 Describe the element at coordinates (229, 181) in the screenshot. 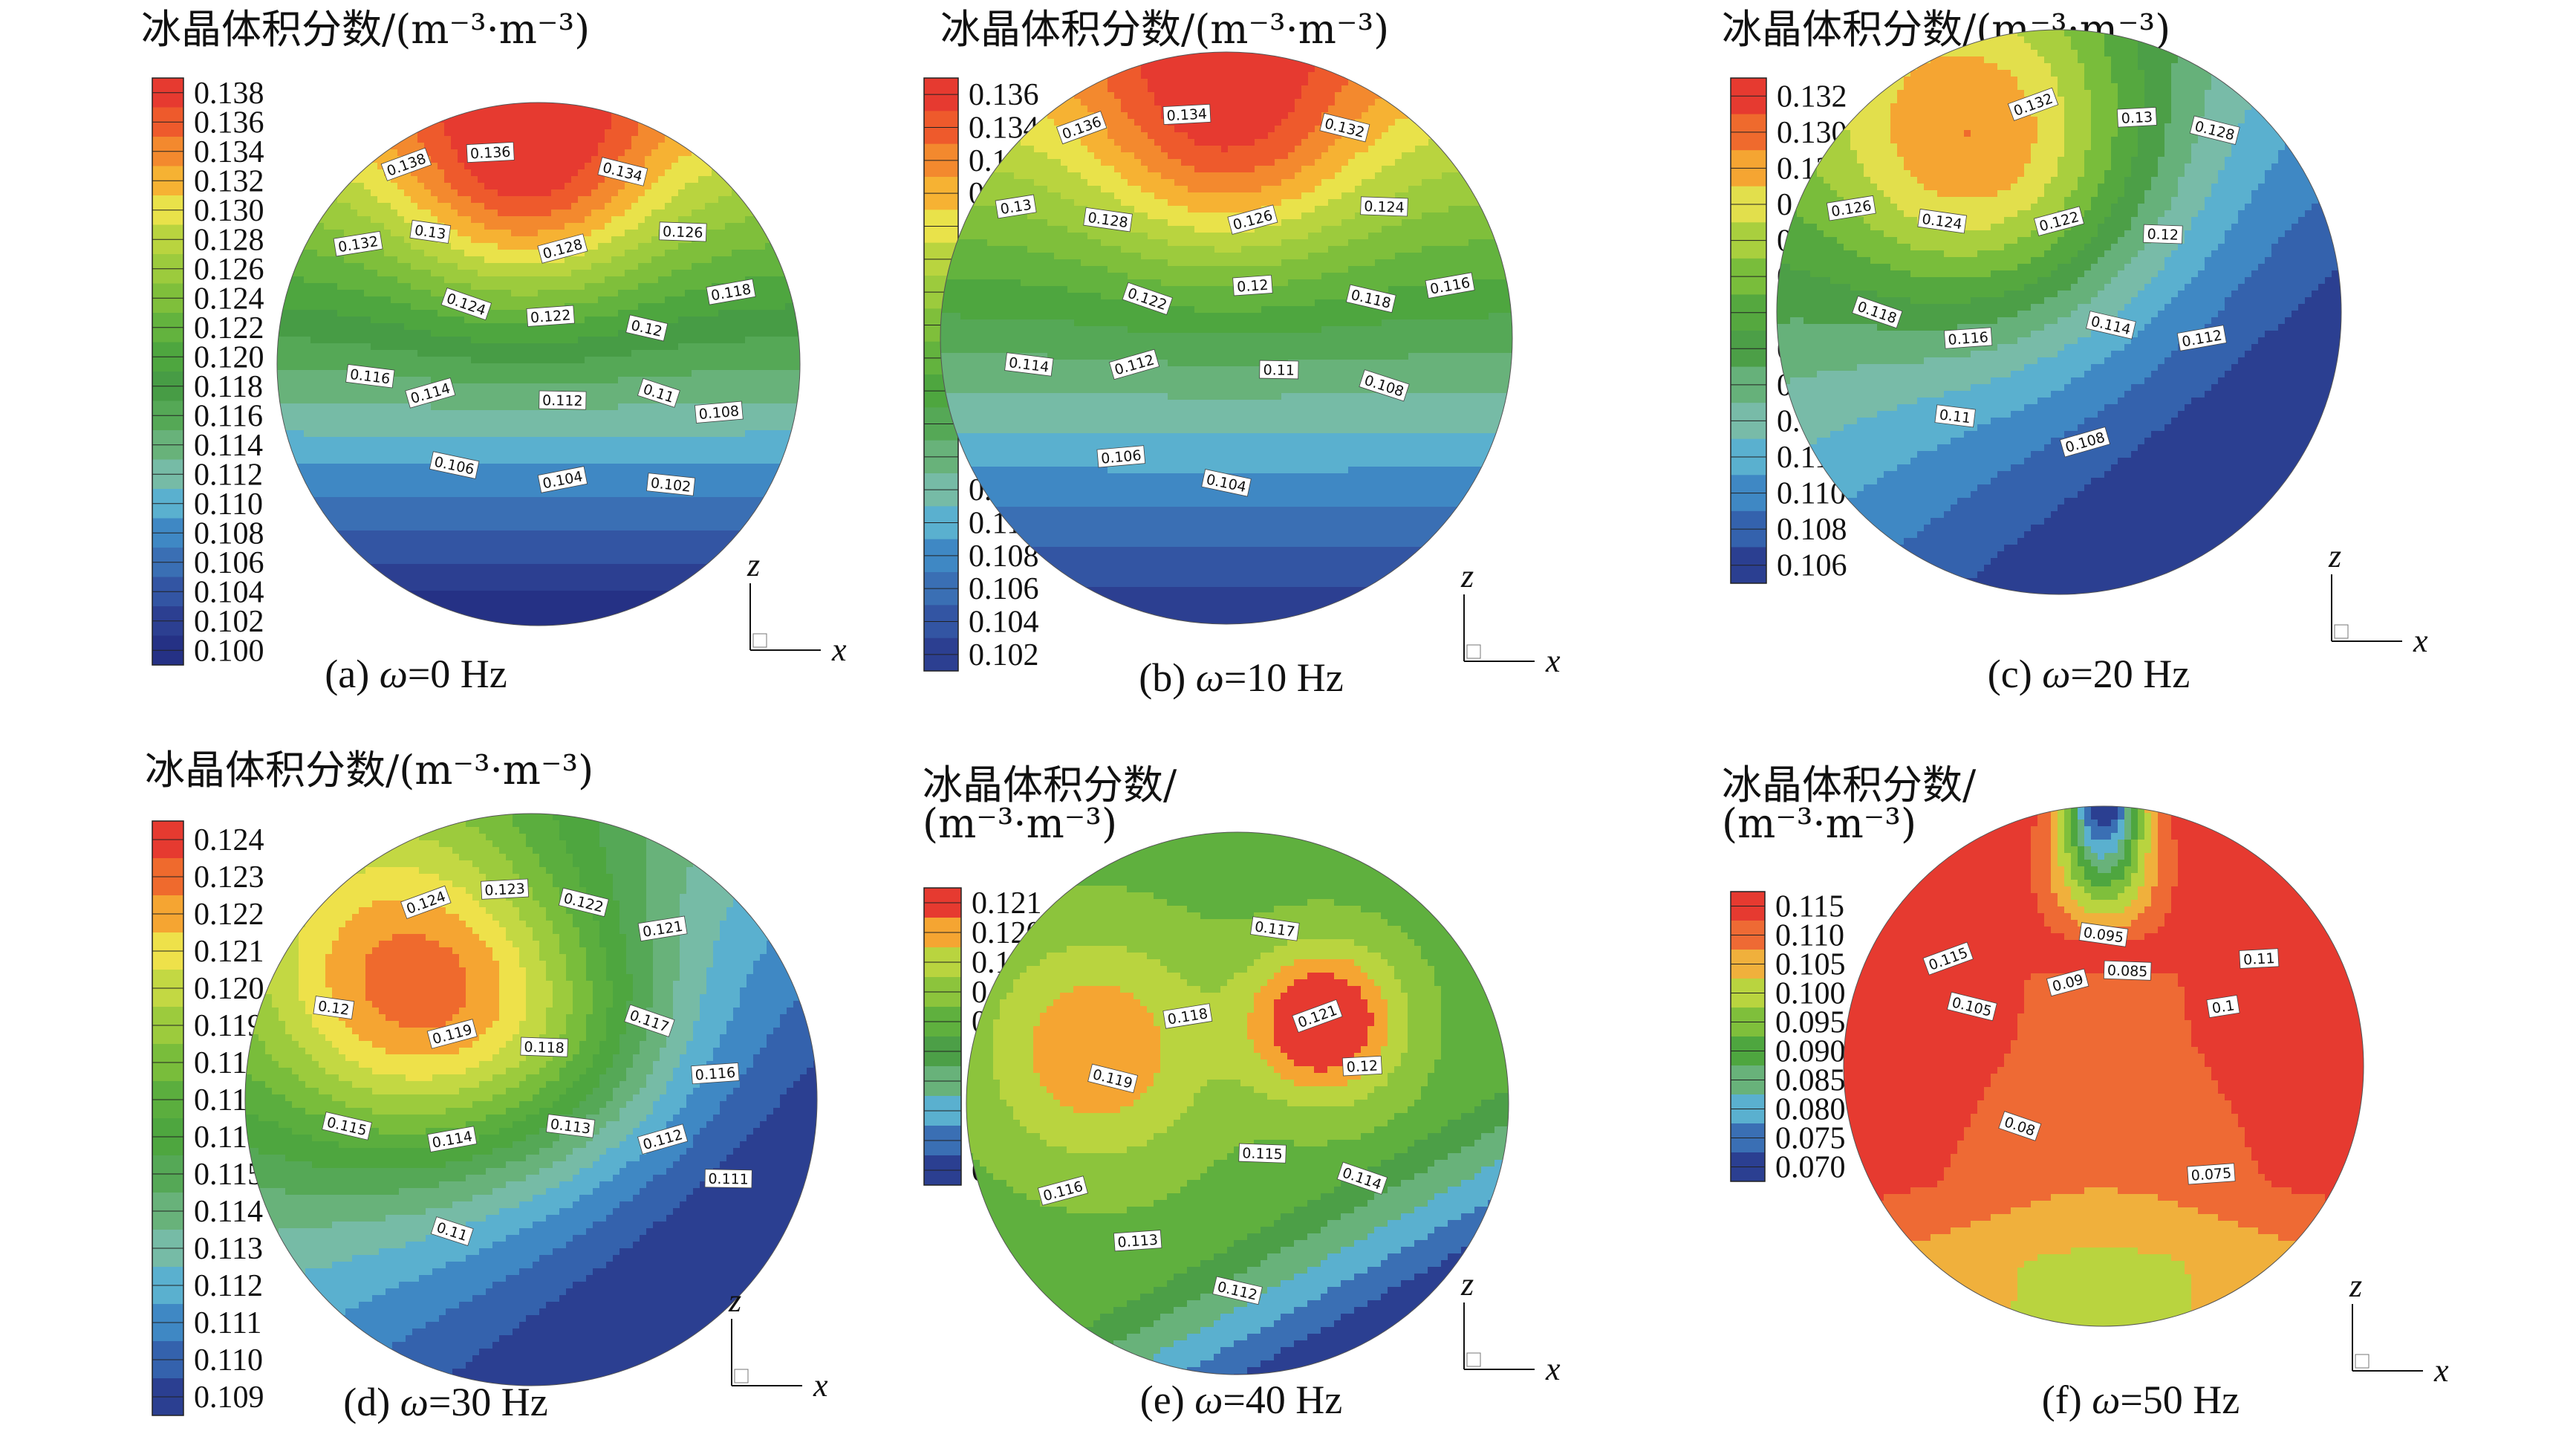

I see `legend-tick-label: 0.132` at that location.